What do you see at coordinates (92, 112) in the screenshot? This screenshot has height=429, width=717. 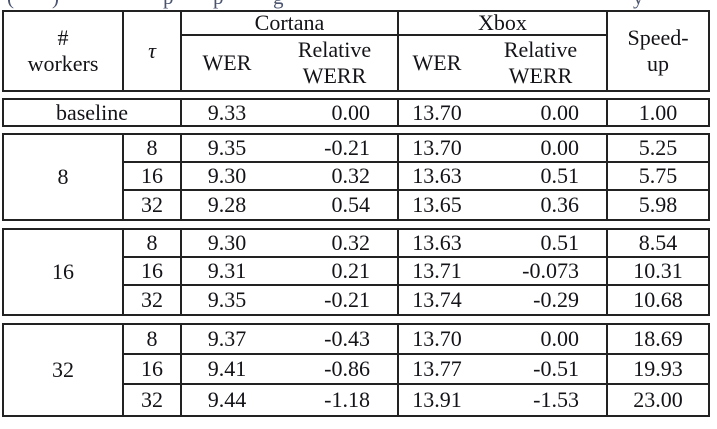 I see `baseline-label: baseline` at bounding box center [92, 112].